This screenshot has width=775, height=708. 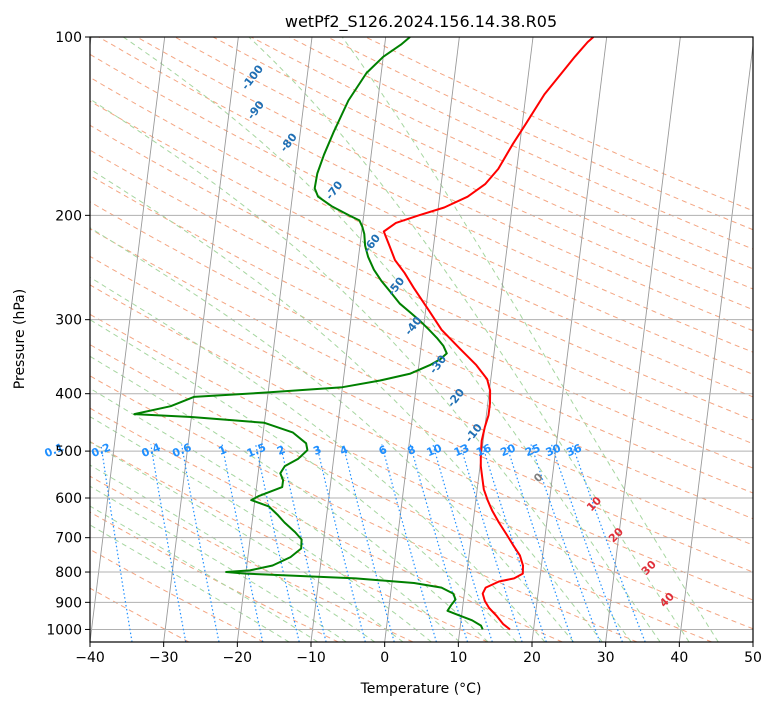 I want to click on x-tick-label: 10, so click(x=458, y=658).